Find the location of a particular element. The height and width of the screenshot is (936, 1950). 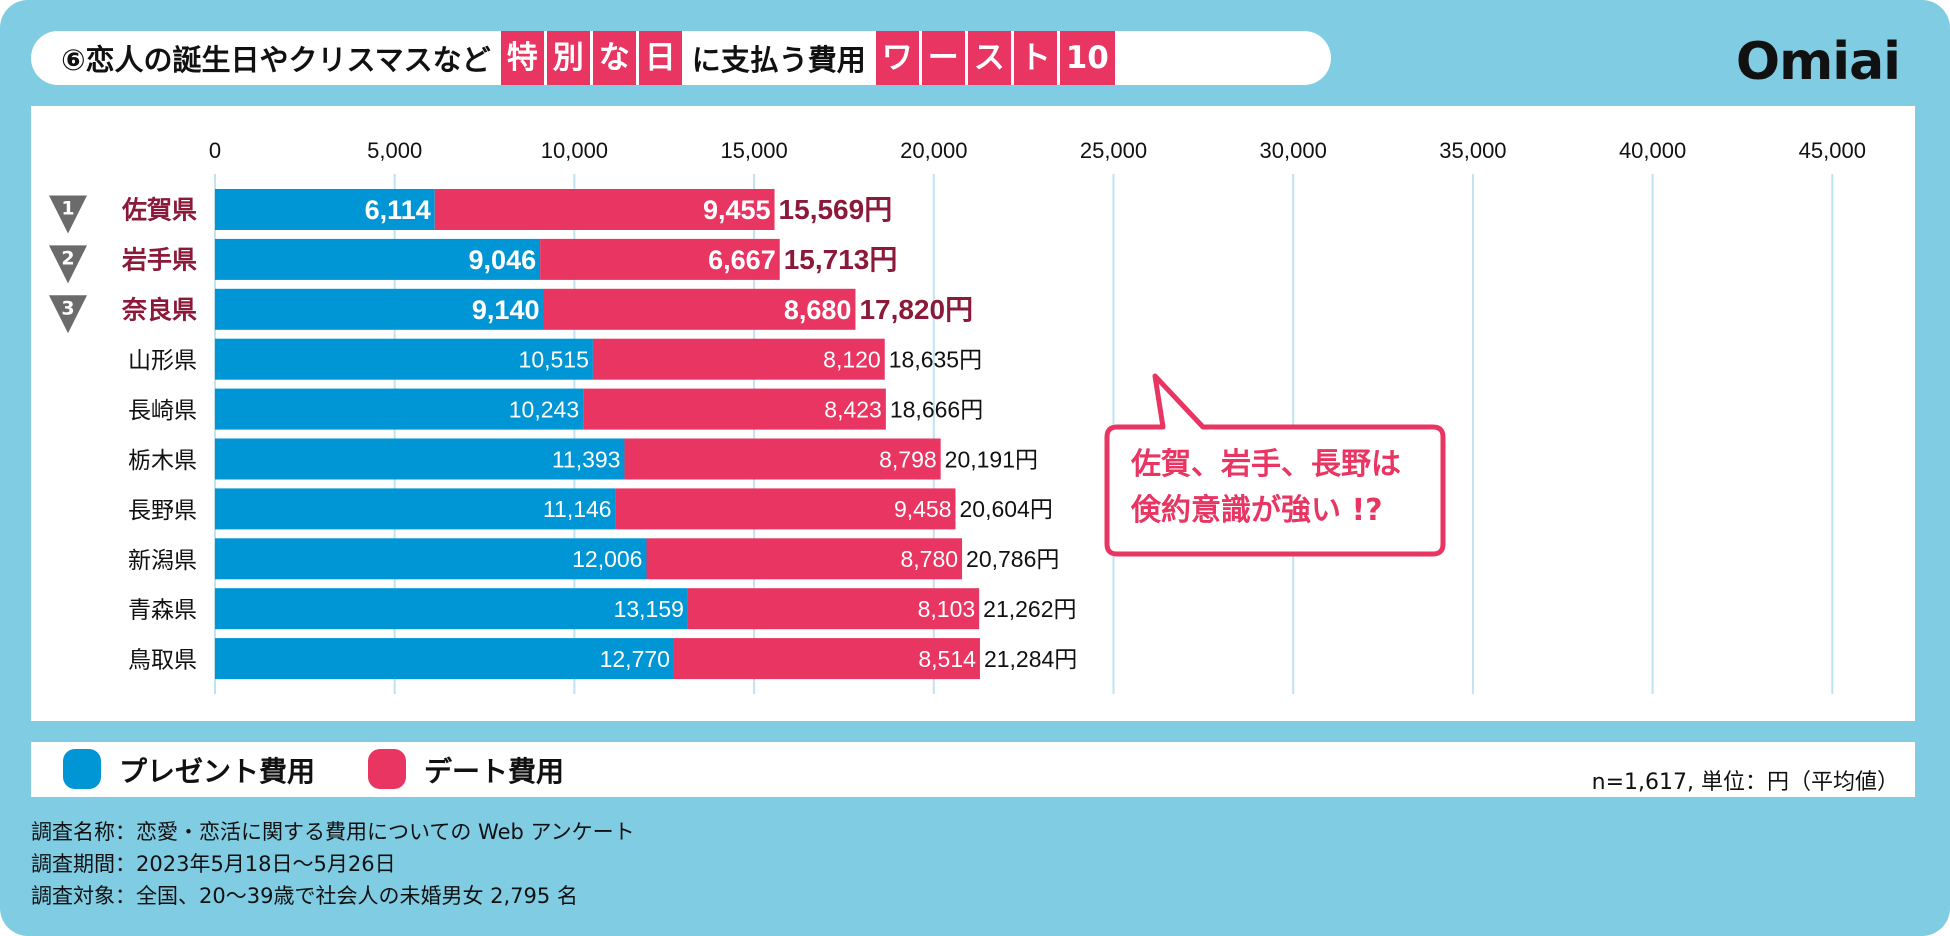

bar-label-present: 11,146 is located at coordinates (577, 509).